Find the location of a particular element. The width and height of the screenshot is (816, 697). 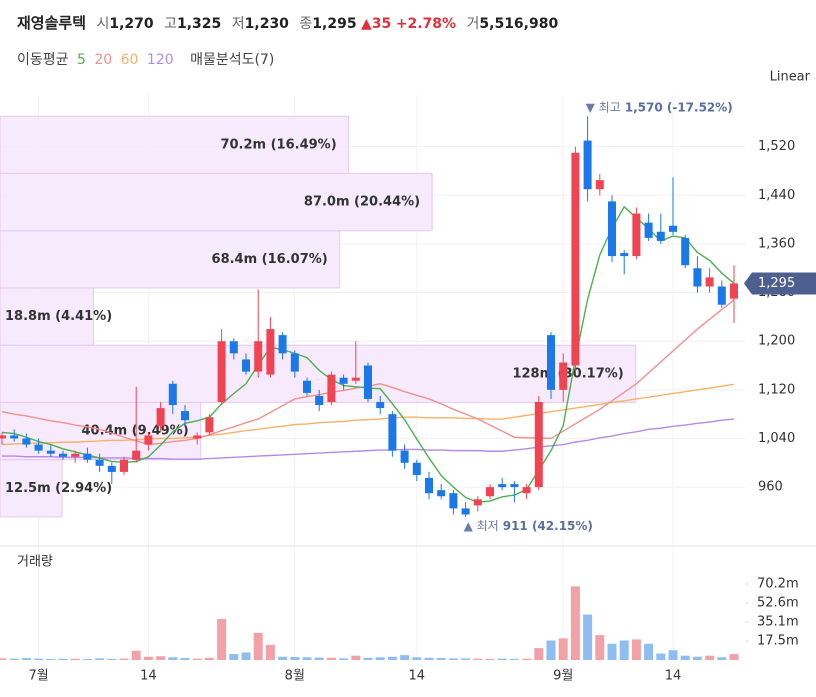

legend-entry: 5 is located at coordinates (81, 60).